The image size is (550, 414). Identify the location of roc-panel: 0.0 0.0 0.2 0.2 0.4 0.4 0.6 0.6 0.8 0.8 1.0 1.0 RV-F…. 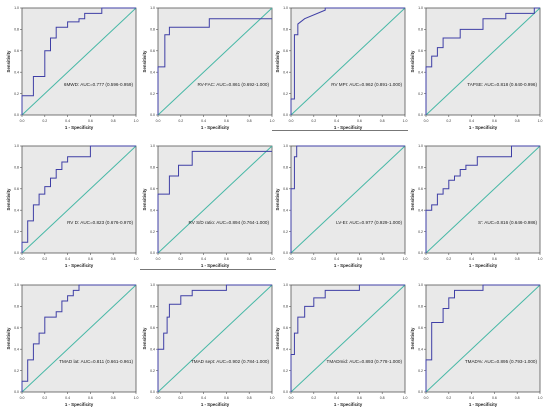
(209, 68).